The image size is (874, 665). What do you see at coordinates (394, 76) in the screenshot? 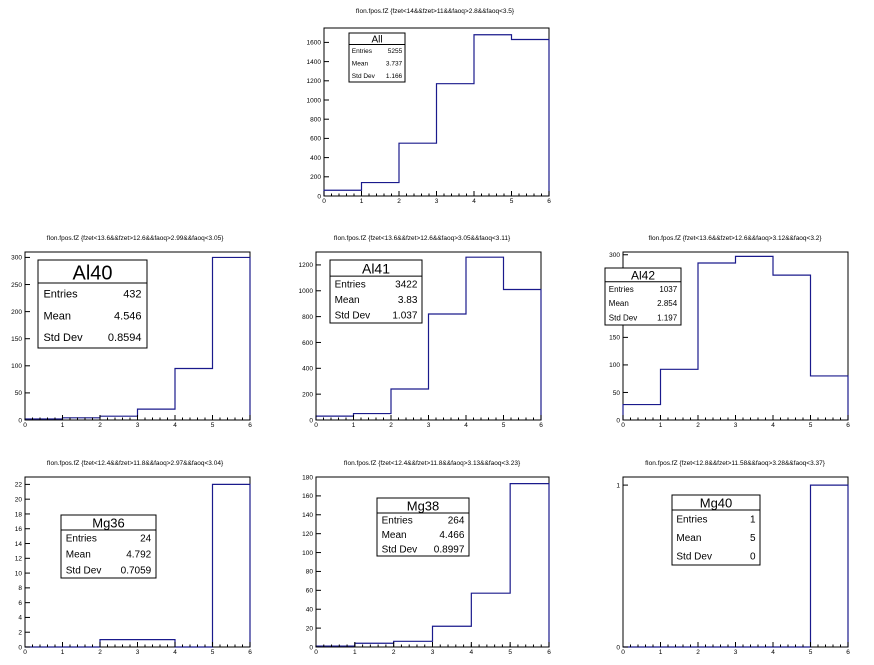
I see `stats-value: 1.166` at bounding box center [394, 76].